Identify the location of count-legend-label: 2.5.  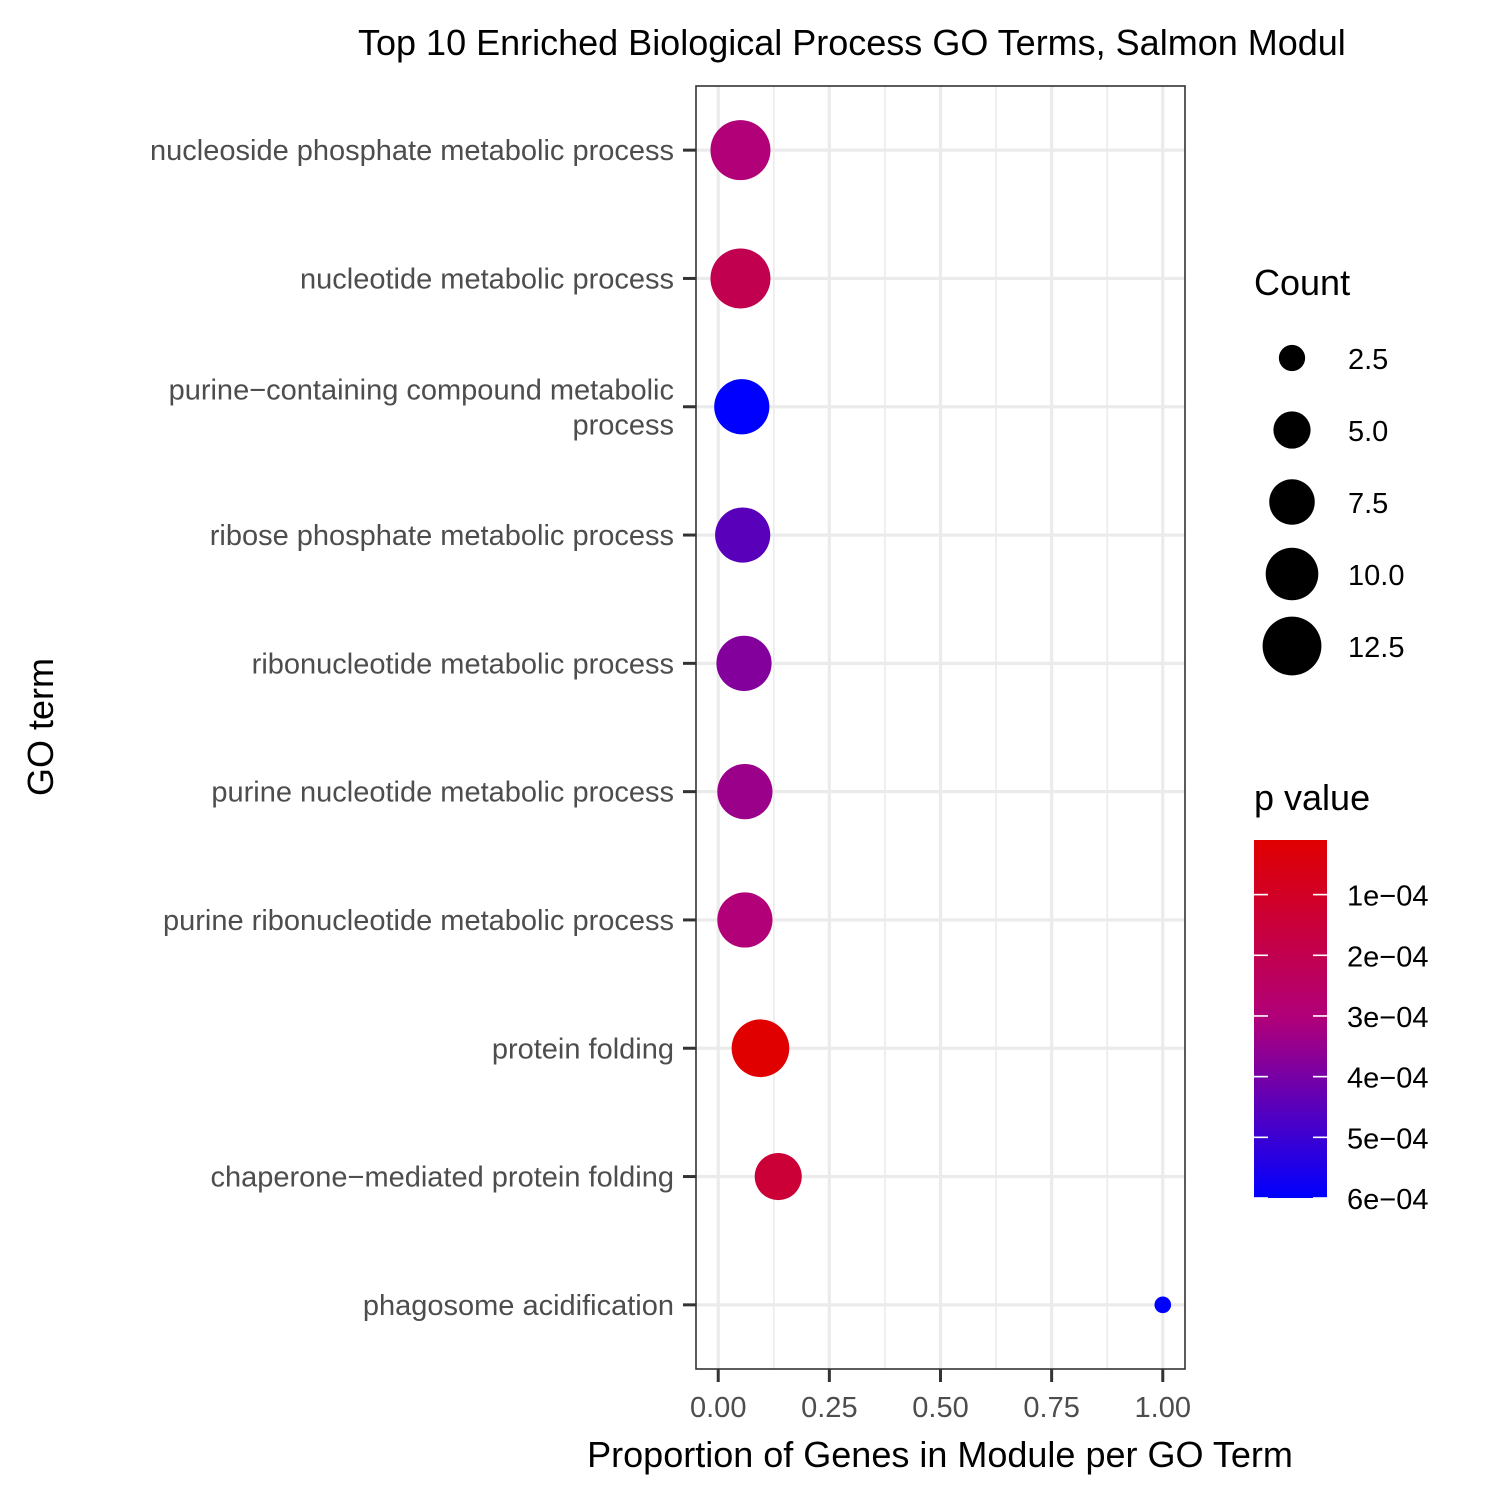
(1368, 360).